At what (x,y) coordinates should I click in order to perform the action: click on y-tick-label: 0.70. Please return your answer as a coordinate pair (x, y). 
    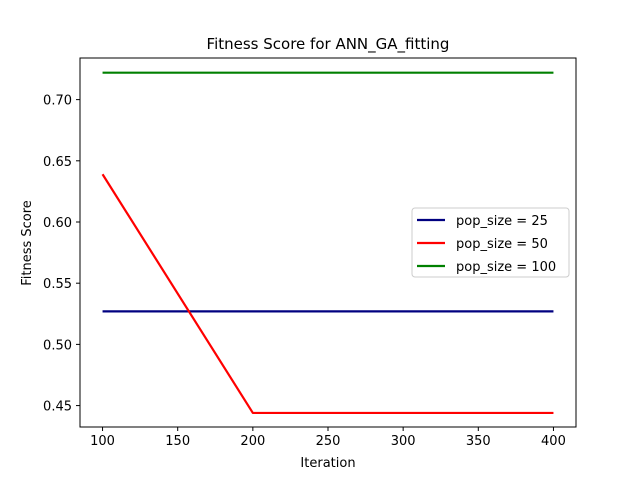
    Looking at the image, I should click on (57, 101).